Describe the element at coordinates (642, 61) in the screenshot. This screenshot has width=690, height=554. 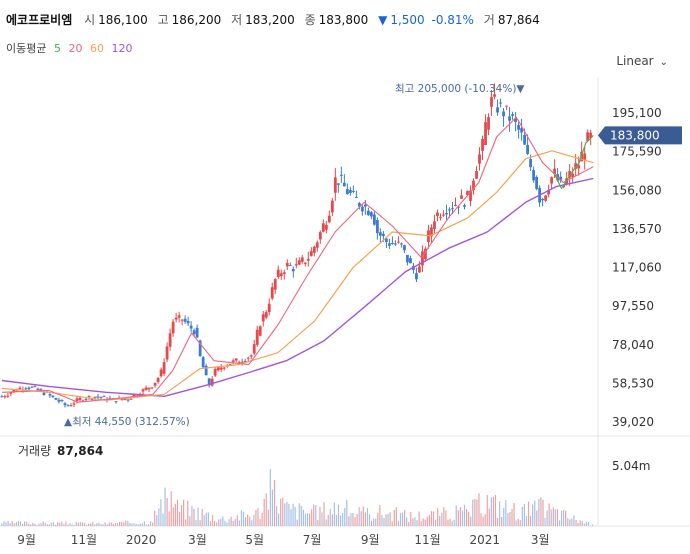
I see `scale-select: Linear ⌄` at that location.